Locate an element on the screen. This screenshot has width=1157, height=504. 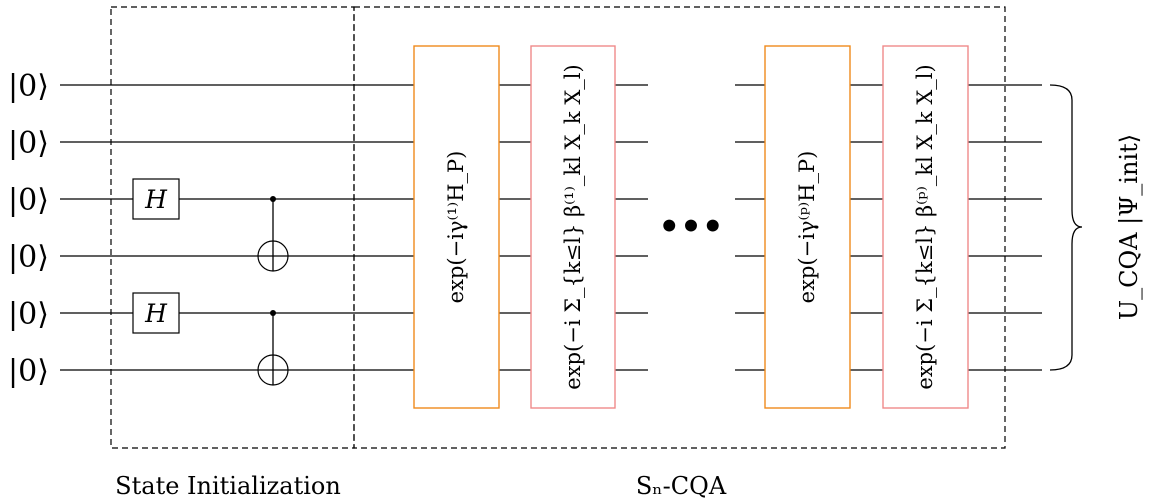
phase-block-1-label: exp(−iγ⁽¹⁾H_P) is located at coordinates (456, 227).